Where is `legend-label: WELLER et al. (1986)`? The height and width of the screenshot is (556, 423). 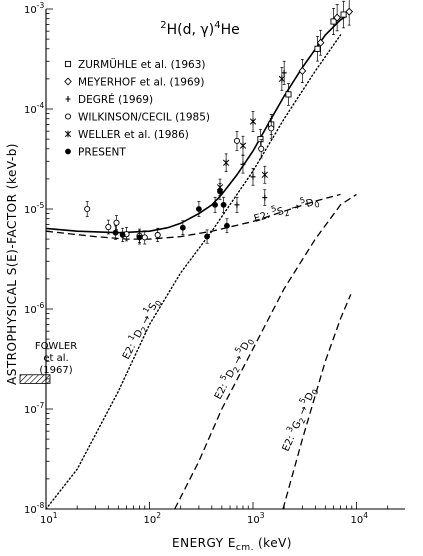
legend-label: WELLER et al. (1986) is located at coordinates (133, 135).